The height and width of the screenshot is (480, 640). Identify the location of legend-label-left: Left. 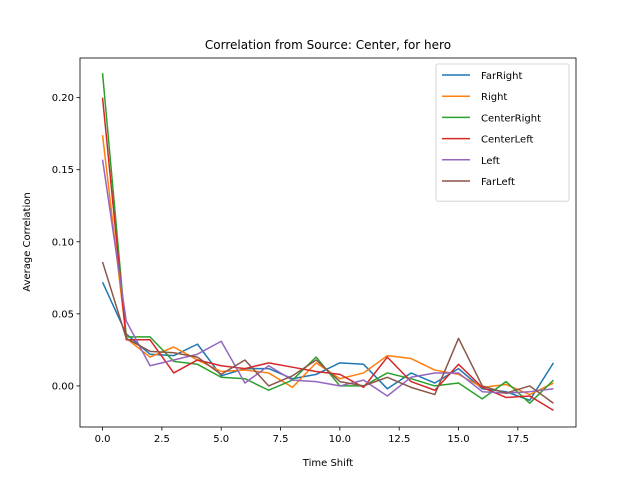
(490, 161).